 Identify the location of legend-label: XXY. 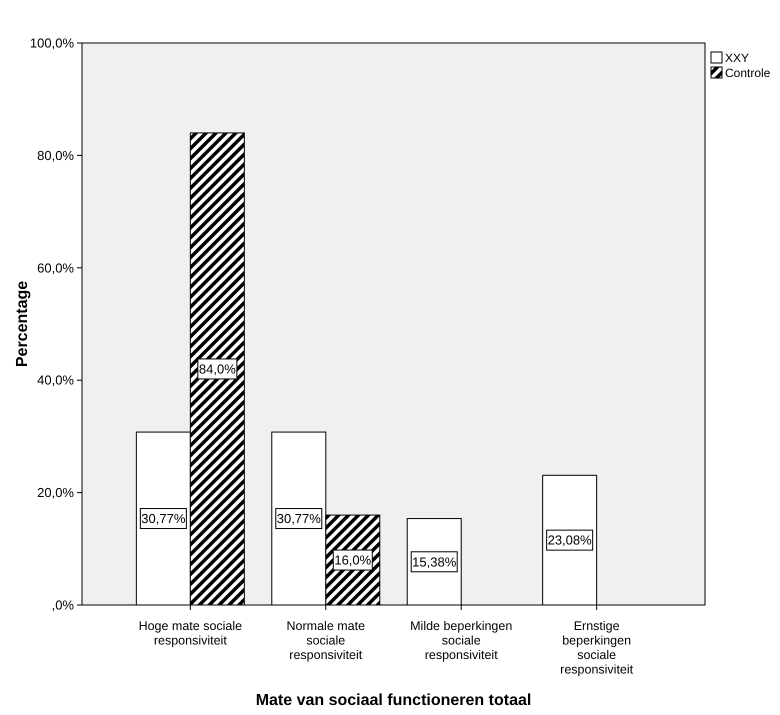
(737, 58).